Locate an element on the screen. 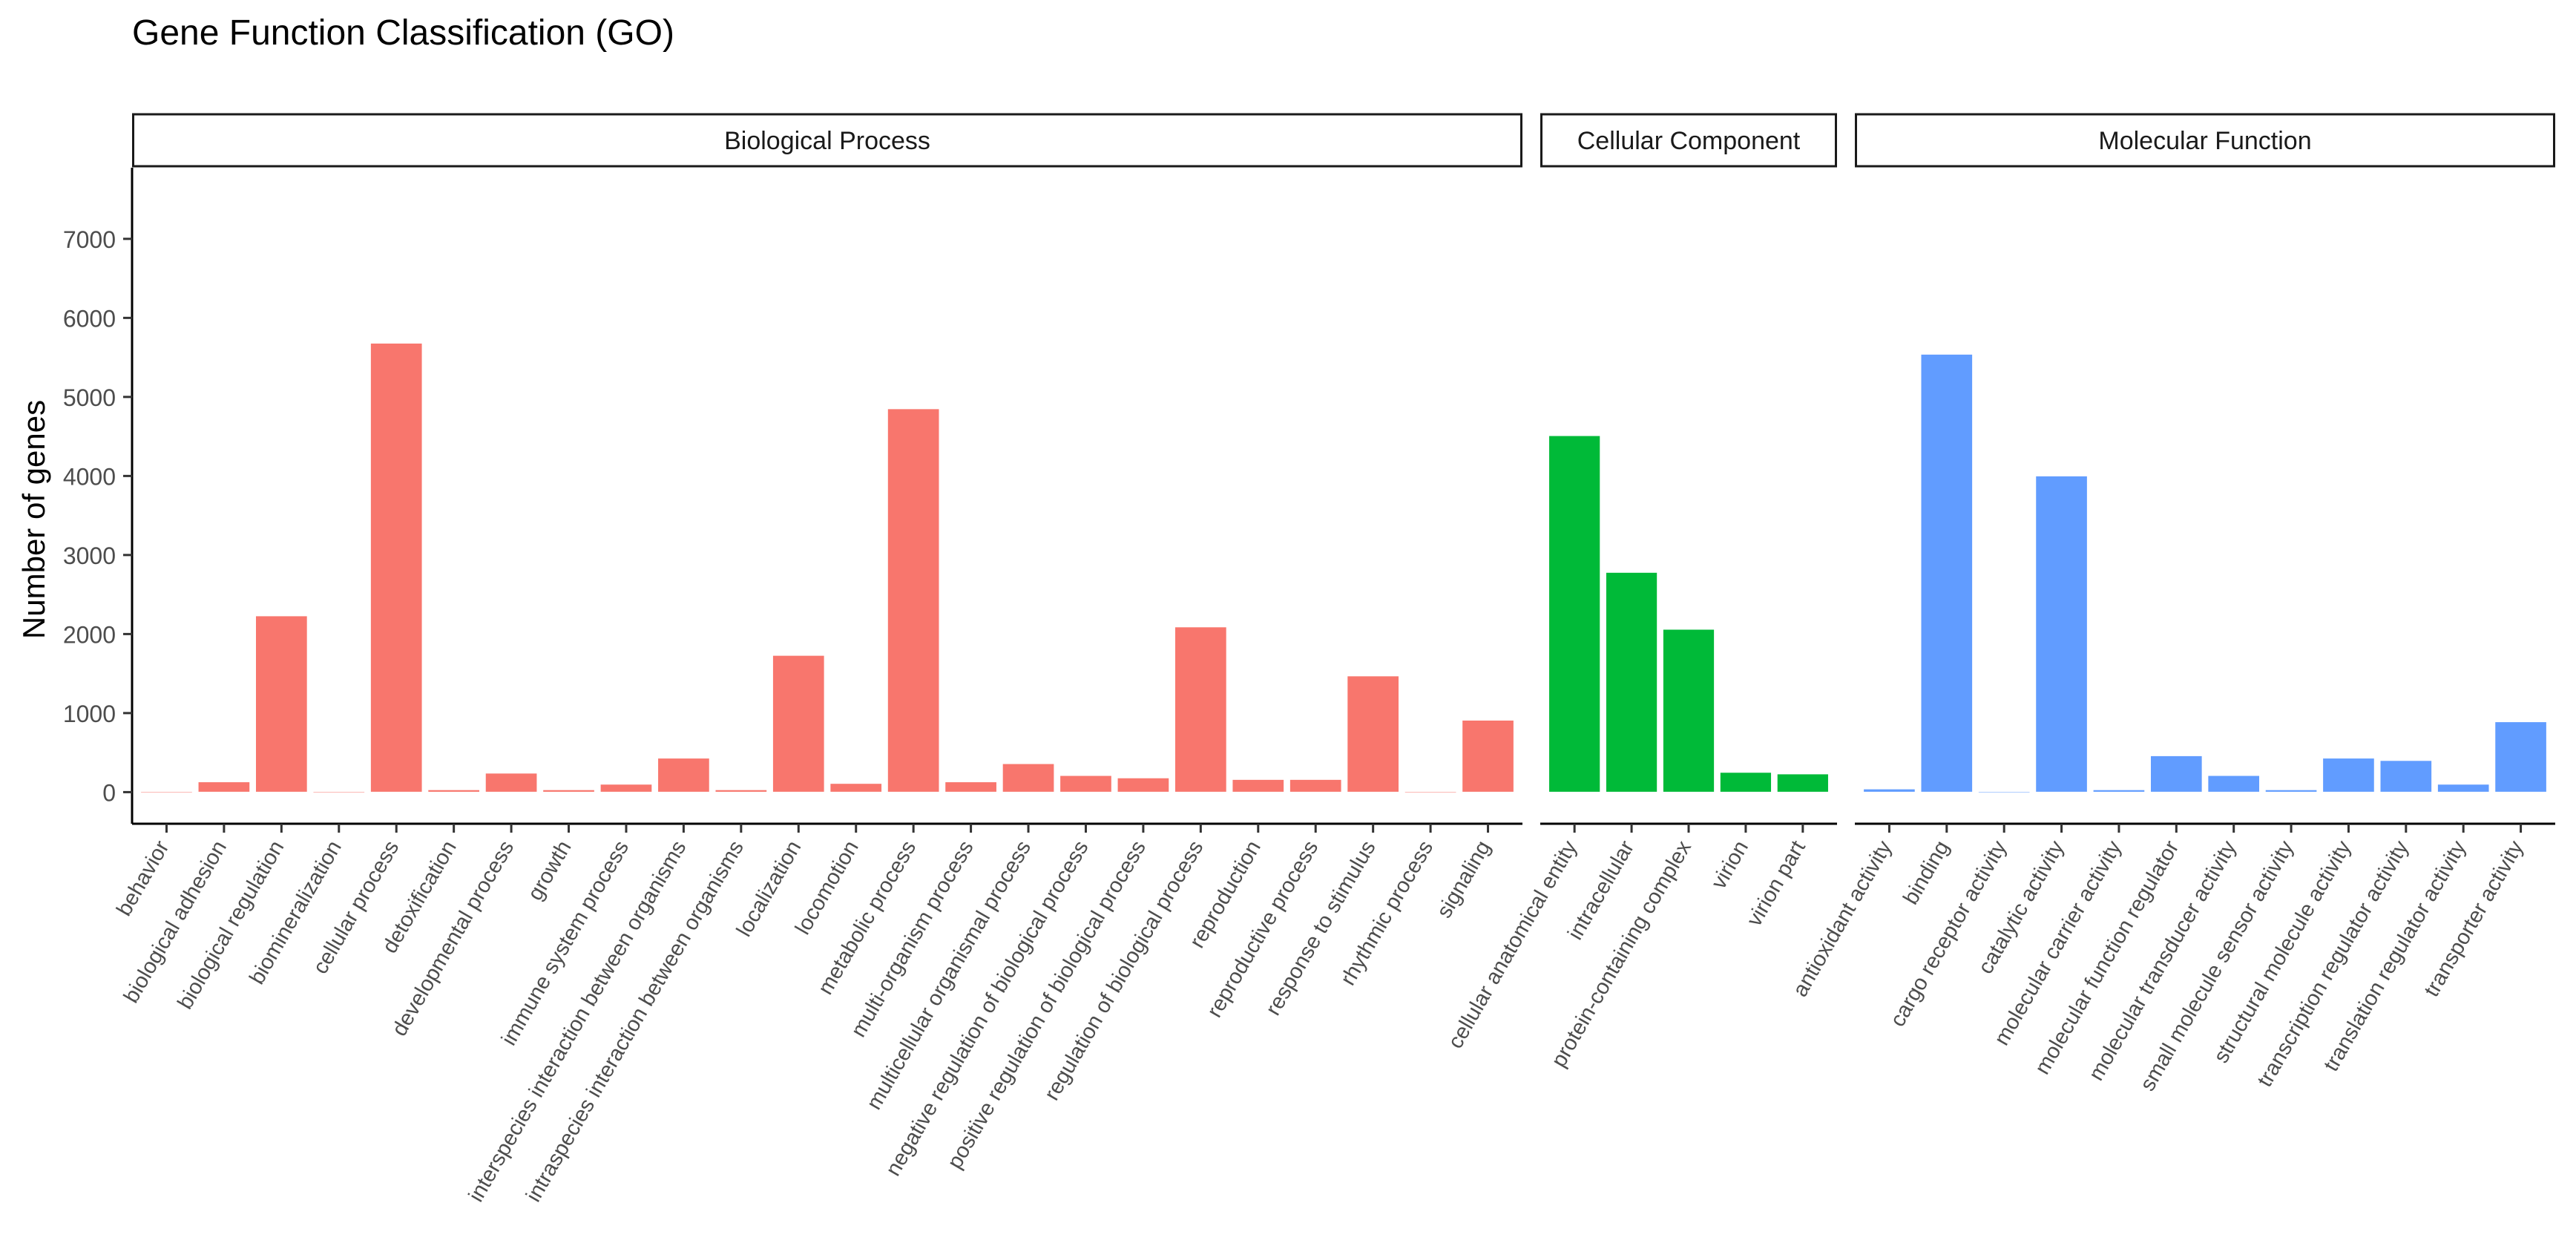 The height and width of the screenshot is (1246, 2576). bar-metabolic-process is located at coordinates (913, 600).